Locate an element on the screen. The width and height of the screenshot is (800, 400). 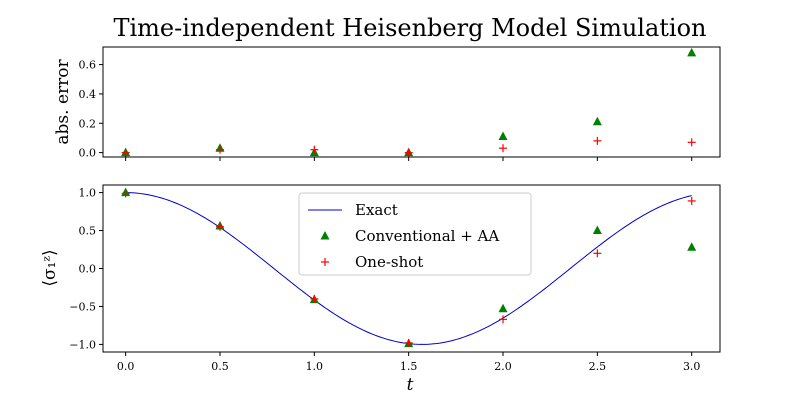
y-tick-label: 0.2 is located at coordinates (88, 123).